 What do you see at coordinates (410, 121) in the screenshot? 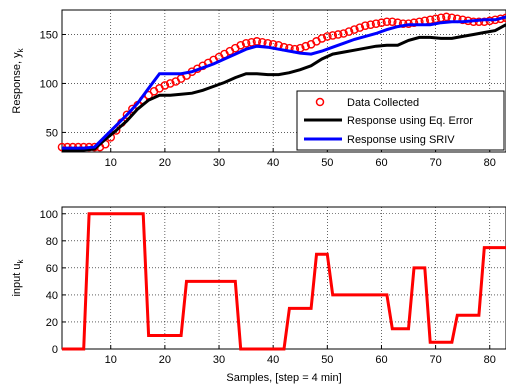
I see `legend-label-eq-error: Response using Eq. Error` at bounding box center [410, 121].